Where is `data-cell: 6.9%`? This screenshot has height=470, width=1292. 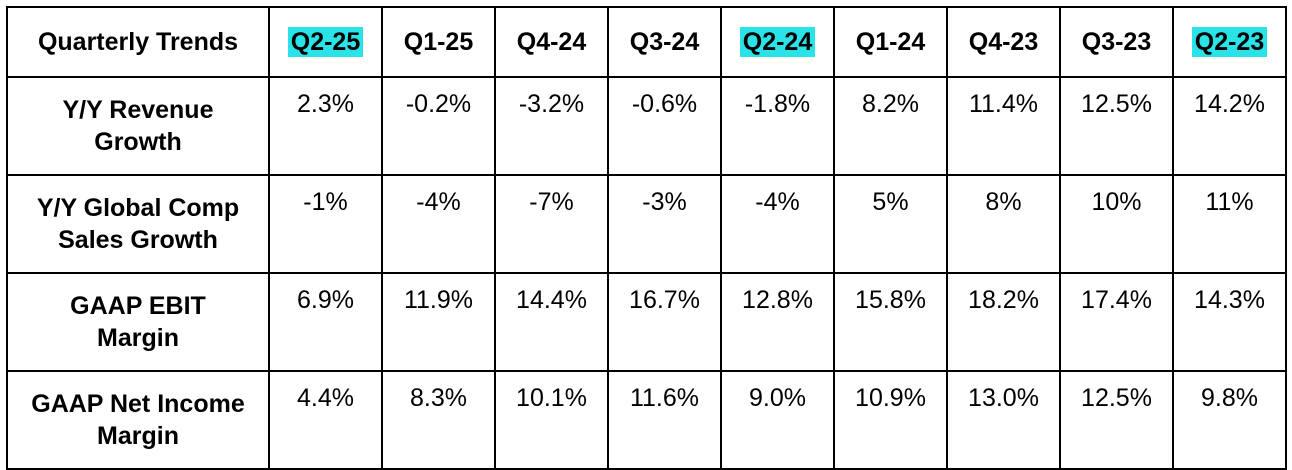 data-cell: 6.9% is located at coordinates (325, 322).